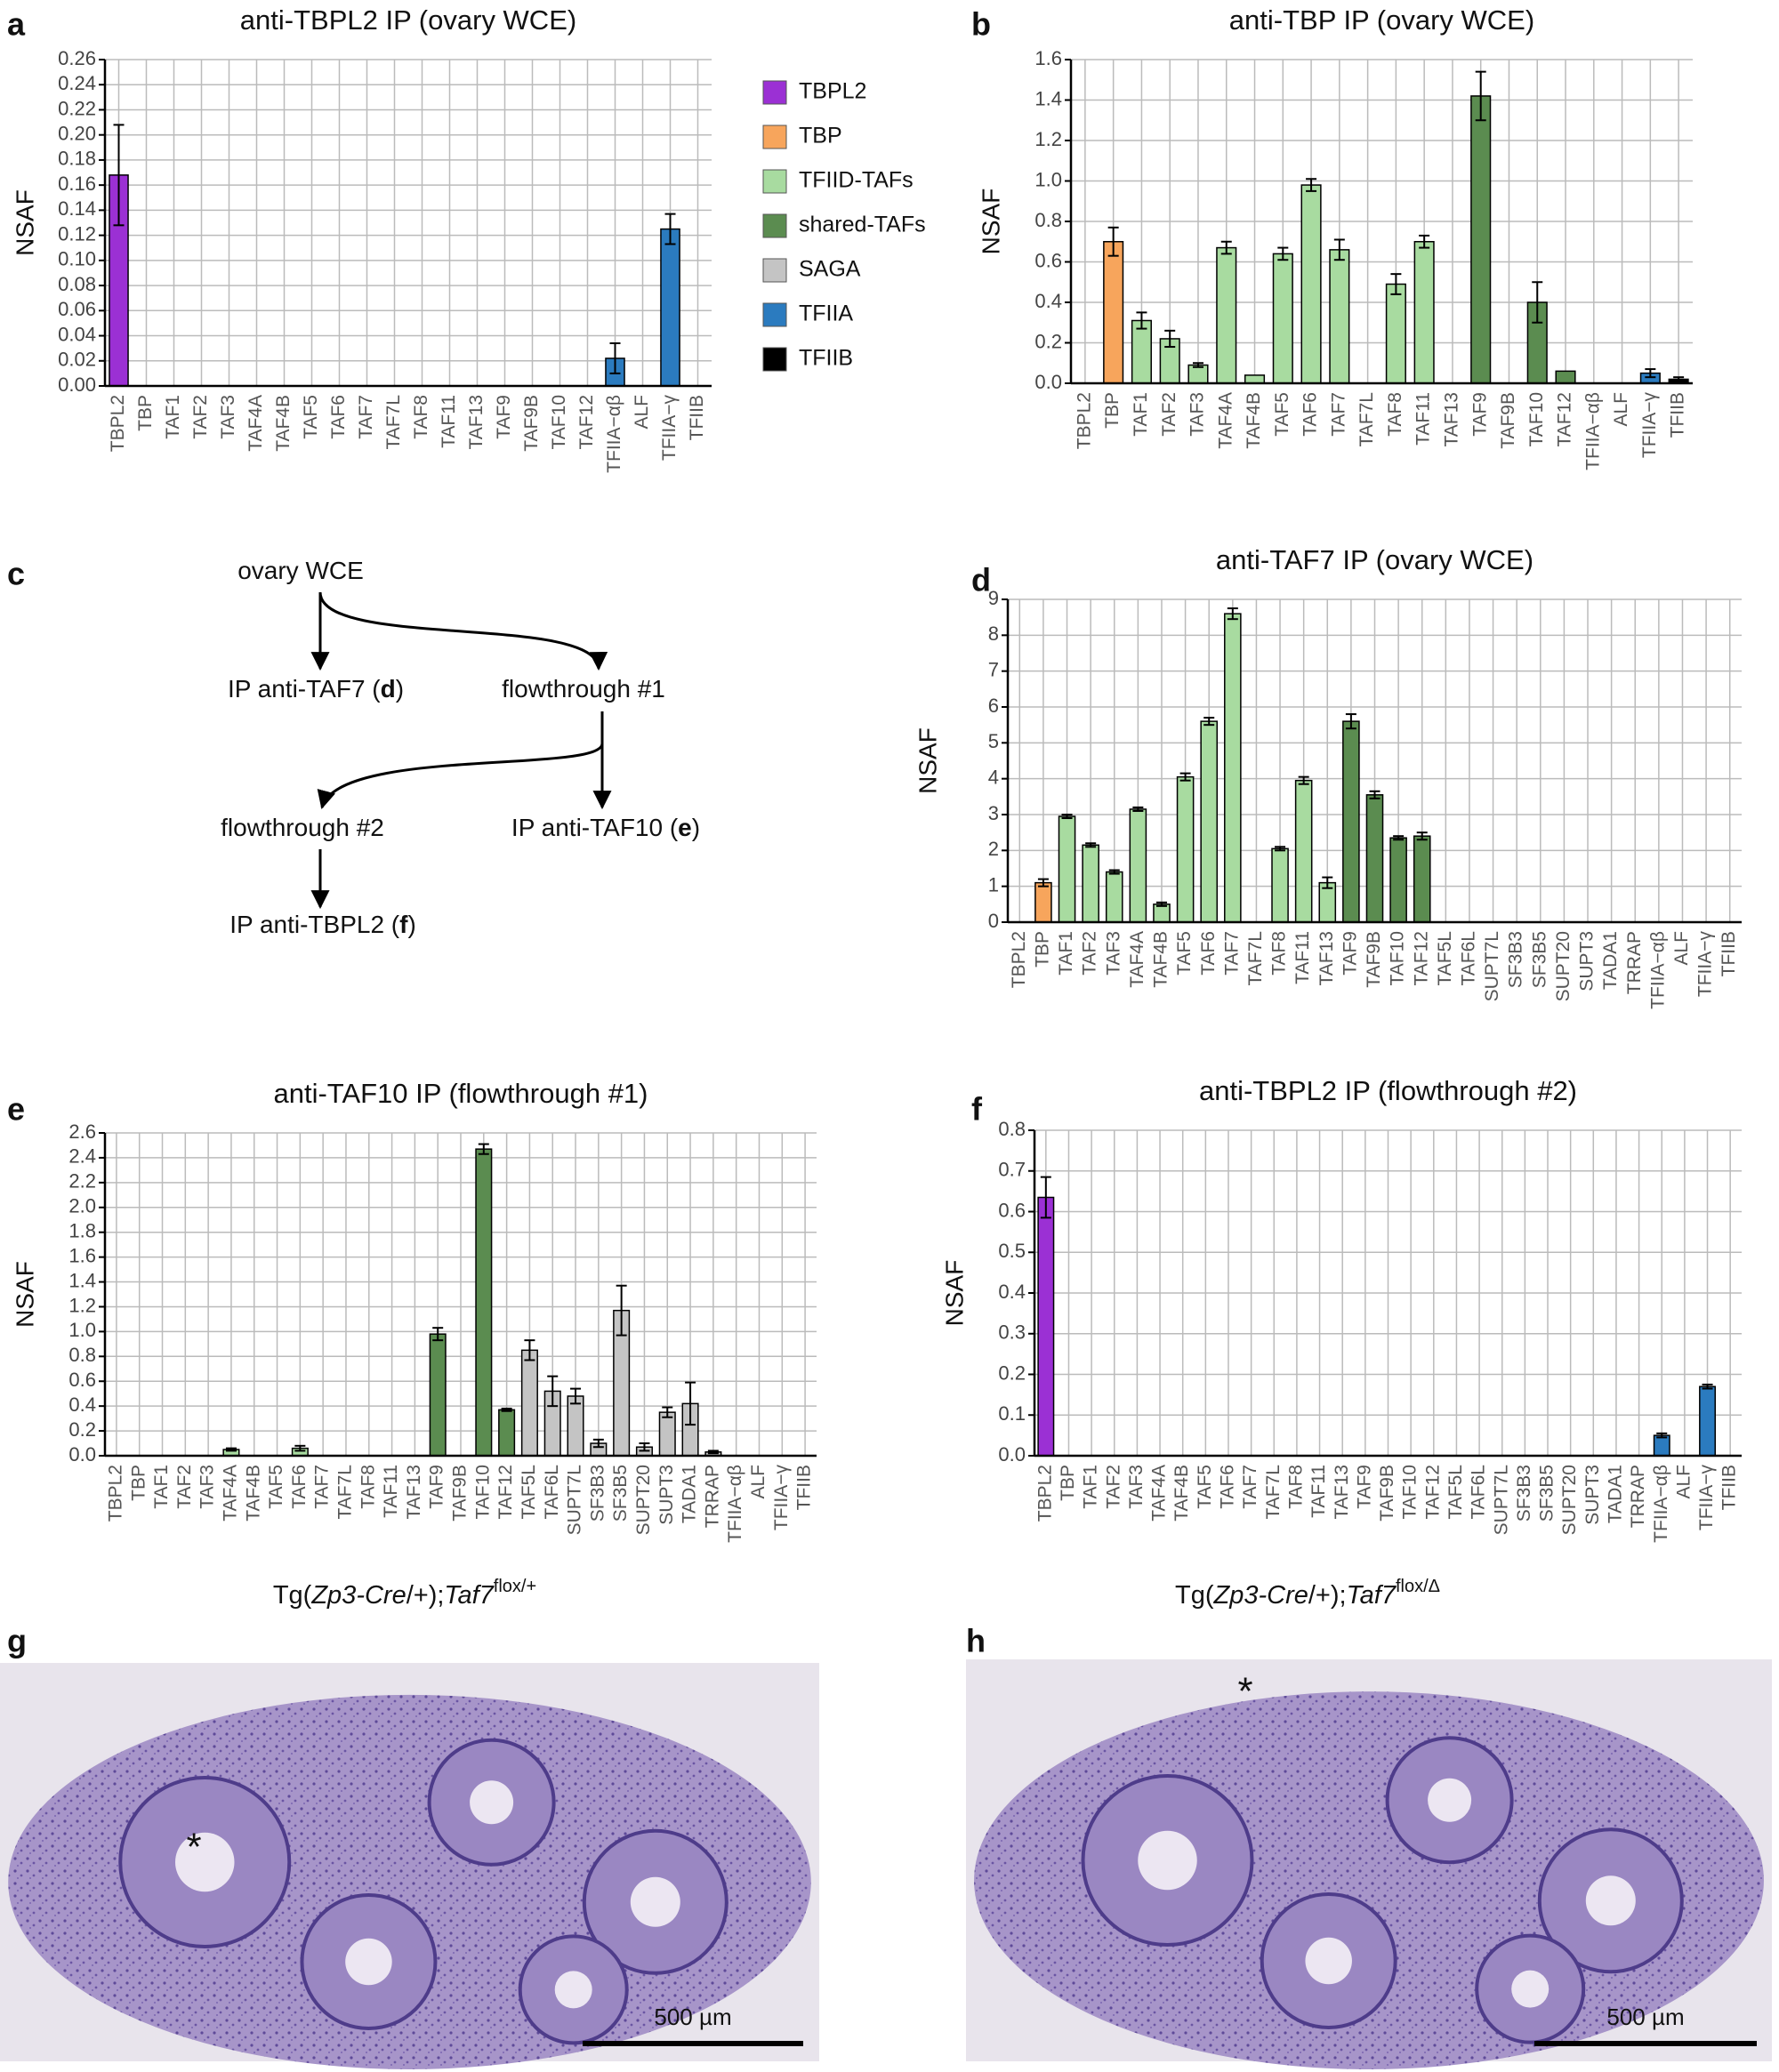  Describe the element at coordinates (830, 269) in the screenshot. I see `legend-label: SAGA` at that location.